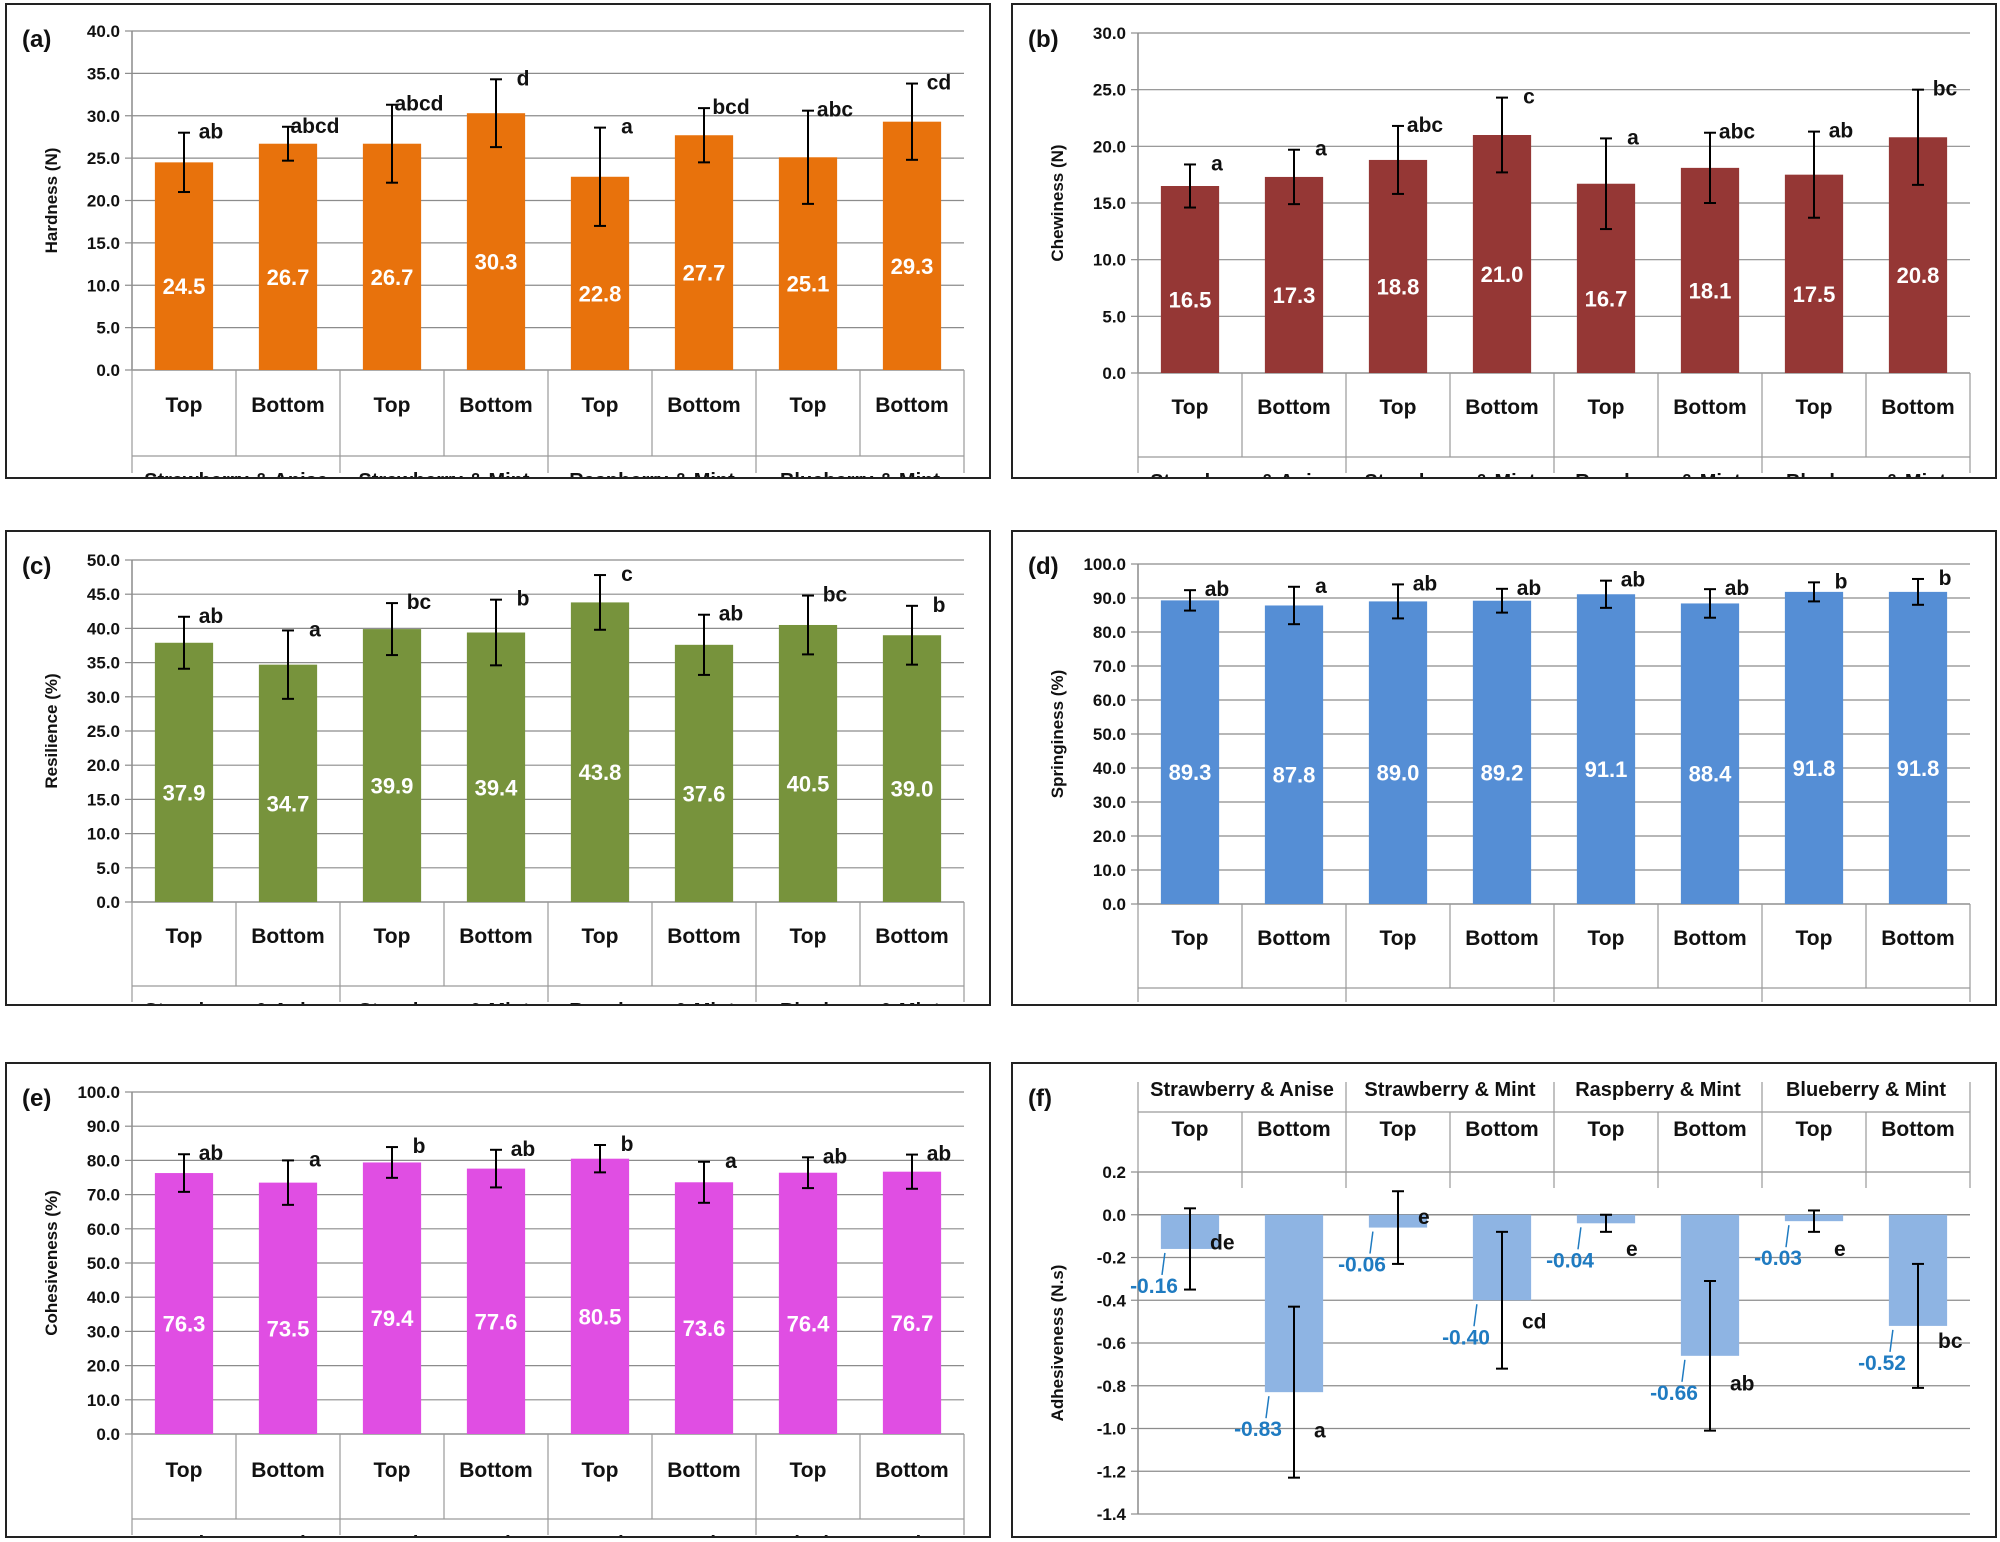  Describe the element at coordinates (392, 277) in the screenshot. I see `value-label: 26.7` at that location.